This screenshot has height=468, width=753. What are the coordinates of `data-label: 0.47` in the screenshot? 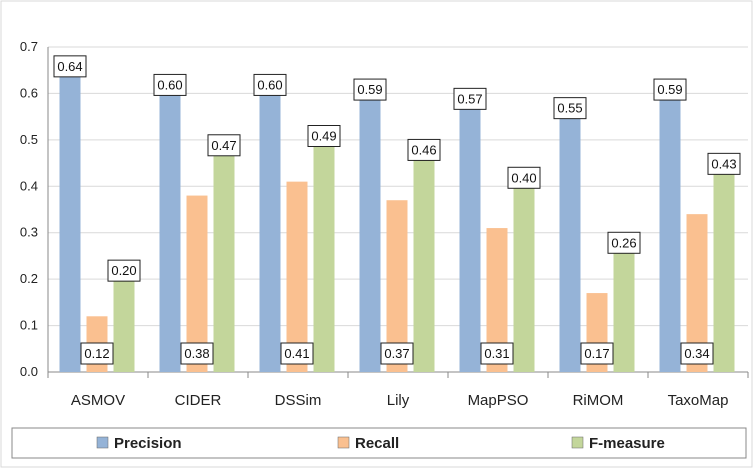 It's located at (223, 145).